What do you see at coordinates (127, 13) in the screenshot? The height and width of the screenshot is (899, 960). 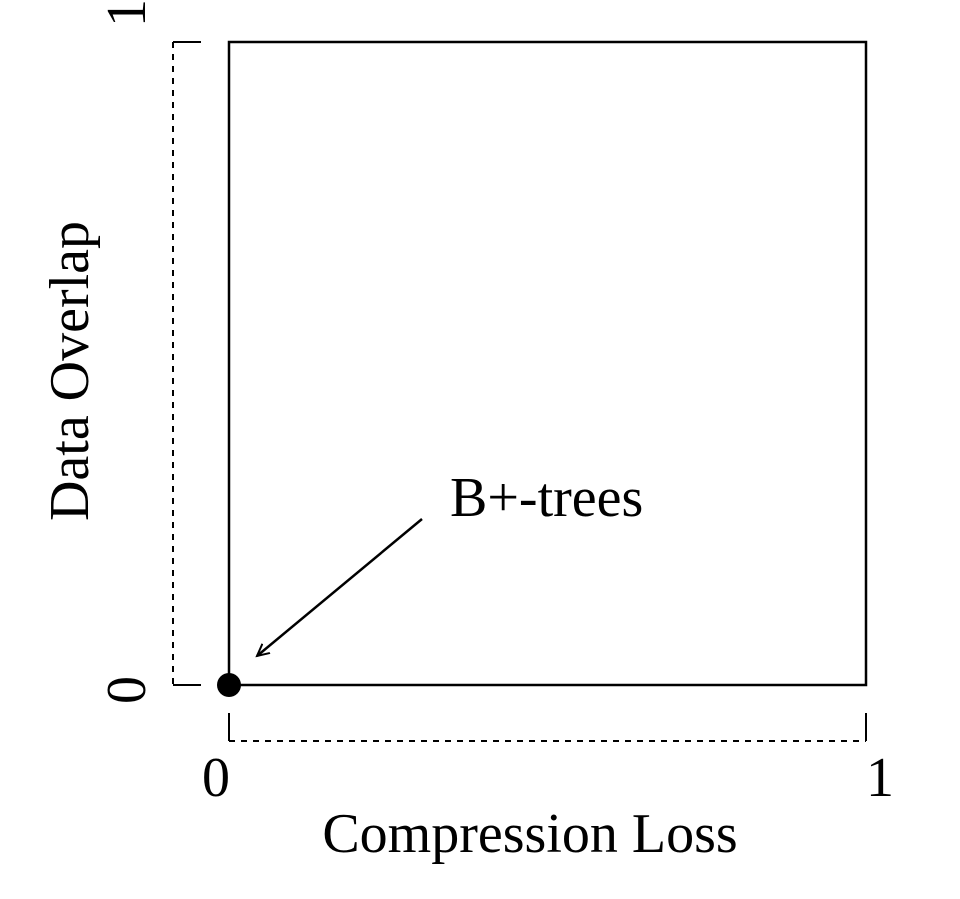 I see `y-tick-label-1: 1` at bounding box center [127, 13].